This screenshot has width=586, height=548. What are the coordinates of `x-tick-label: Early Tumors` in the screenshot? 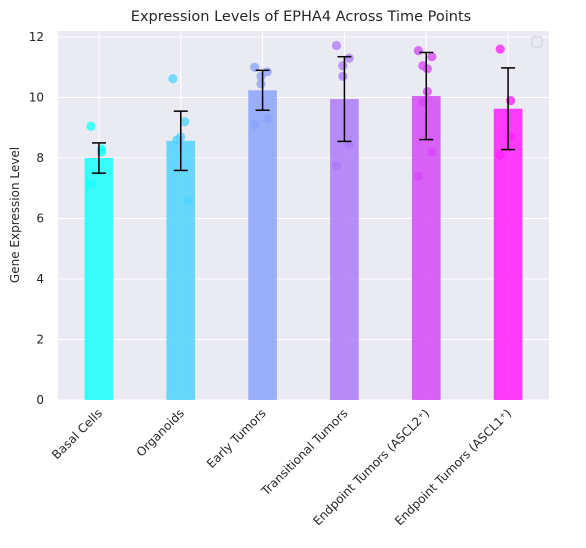 It's located at (236, 438).